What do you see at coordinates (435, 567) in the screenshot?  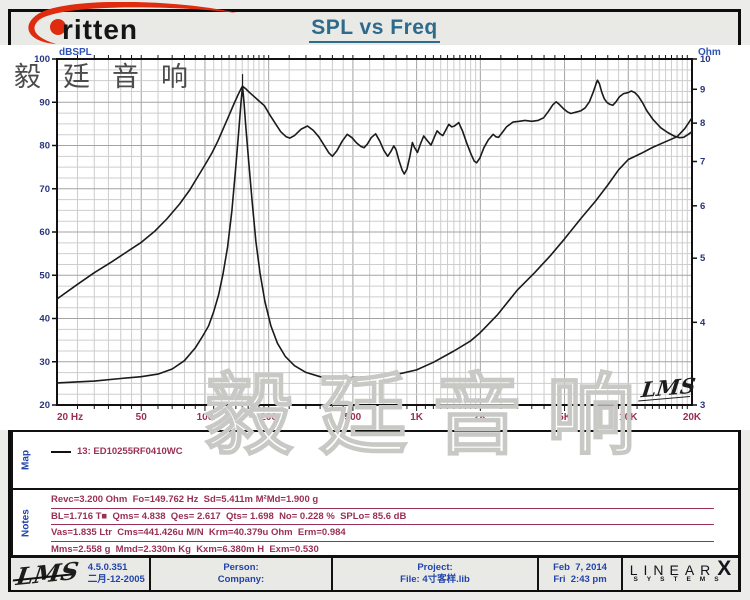 I see `project-label: Project:` at bounding box center [435, 567].